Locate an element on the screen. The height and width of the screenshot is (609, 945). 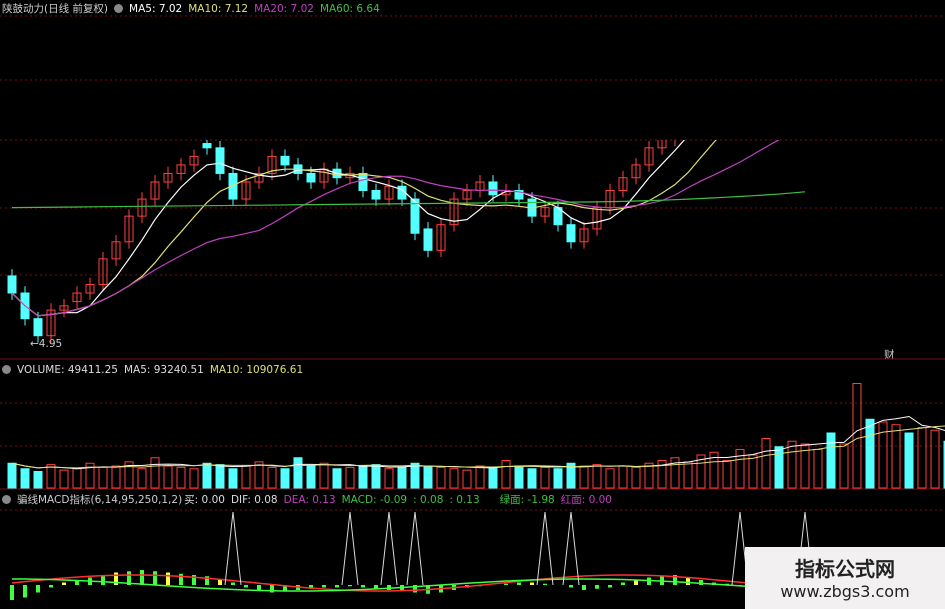
dea-line is located at coordinates (408, 585).